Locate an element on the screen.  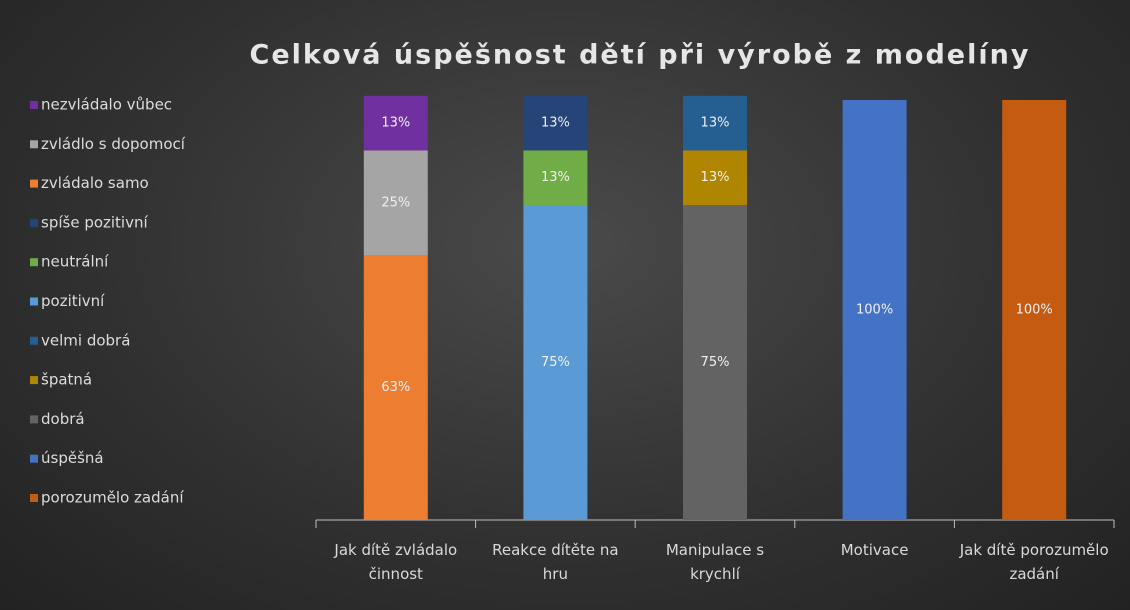
legend-label: úspěšná is located at coordinates (72, 458).